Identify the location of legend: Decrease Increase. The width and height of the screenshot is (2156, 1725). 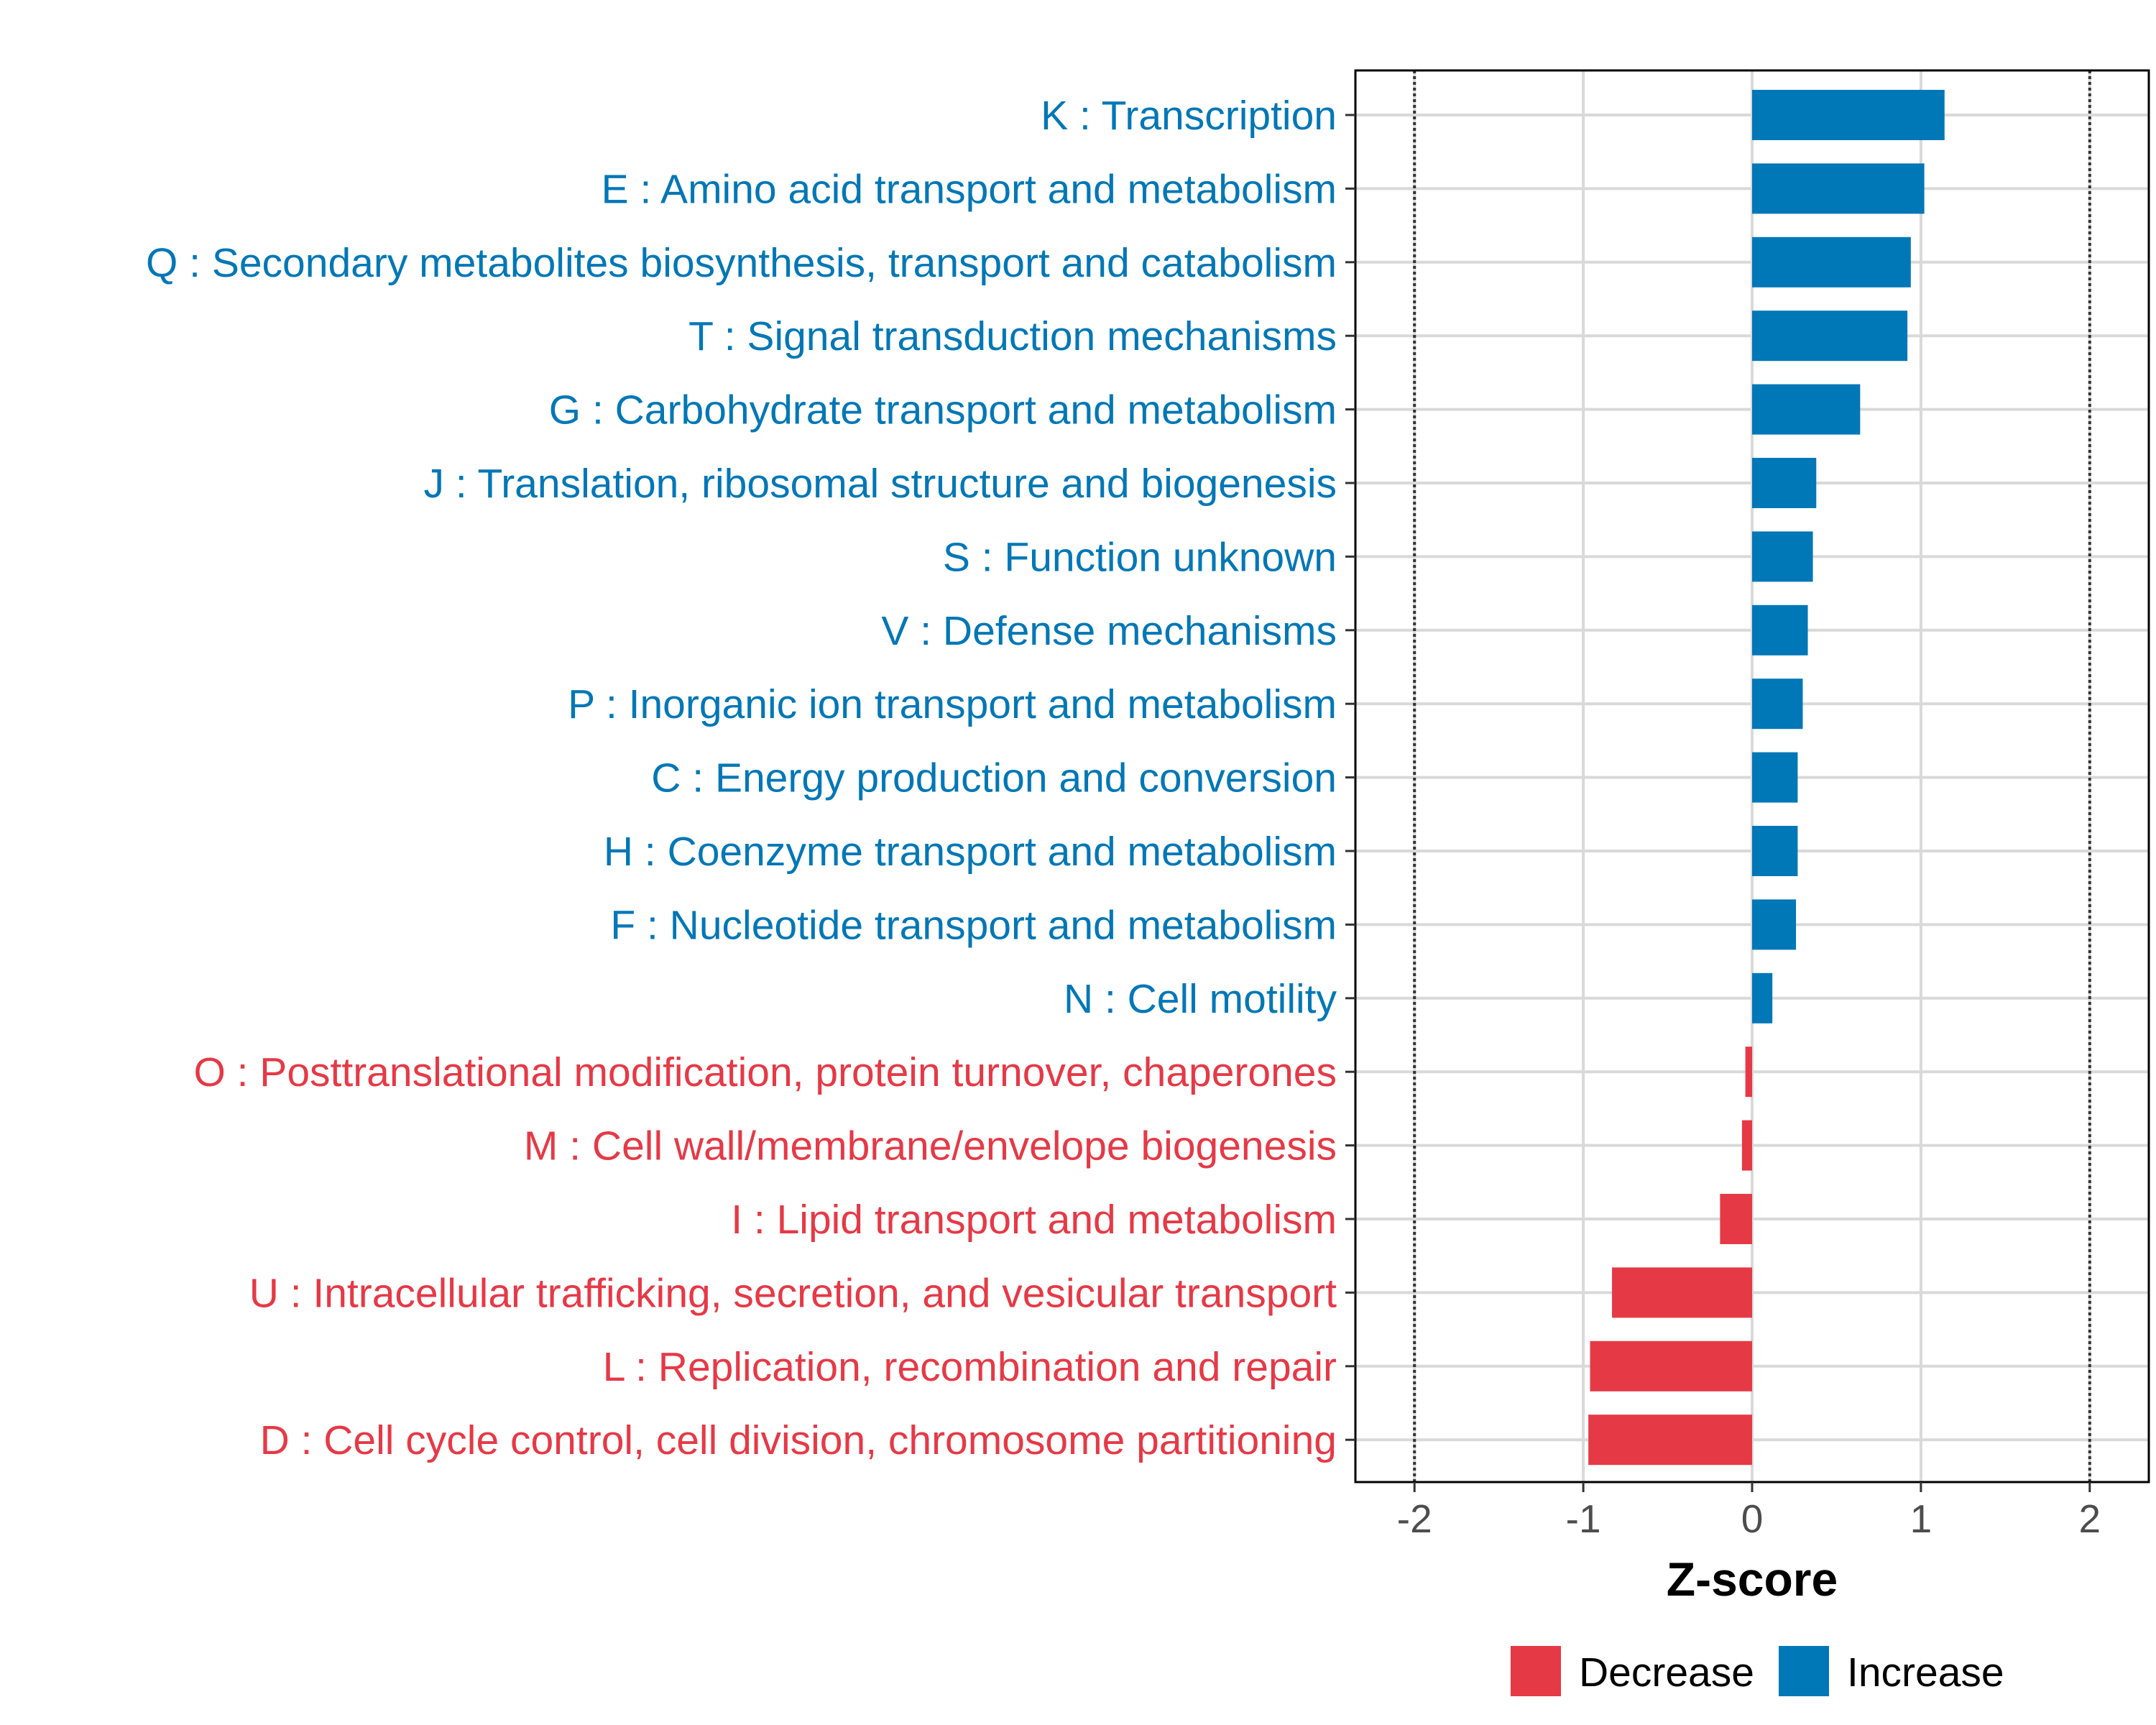
(1758, 1671).